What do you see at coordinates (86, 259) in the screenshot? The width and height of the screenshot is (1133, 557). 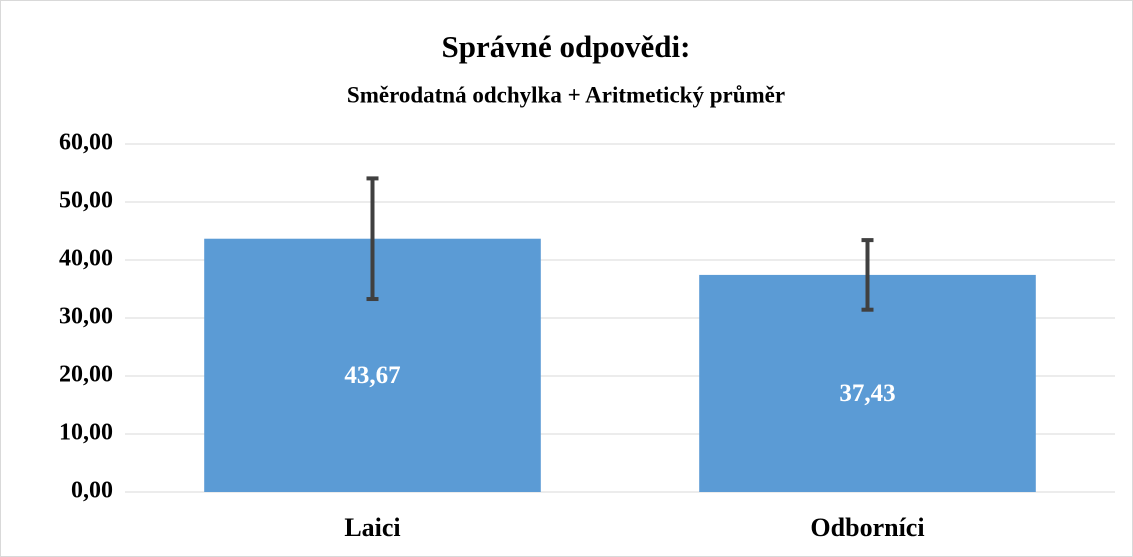 I see `y-tick-label: 40,00` at bounding box center [86, 259].